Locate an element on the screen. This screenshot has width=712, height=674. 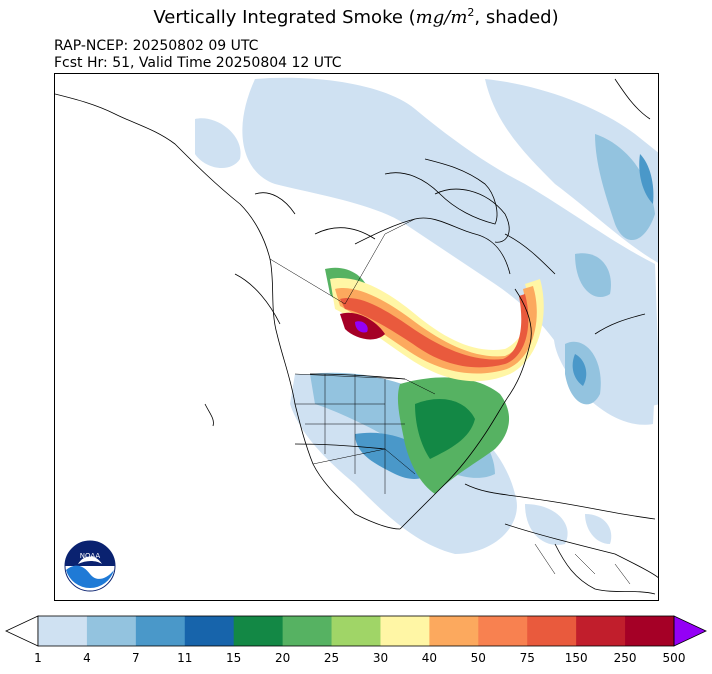
colorbar-tick-label: 75 is located at coordinates (527, 658).